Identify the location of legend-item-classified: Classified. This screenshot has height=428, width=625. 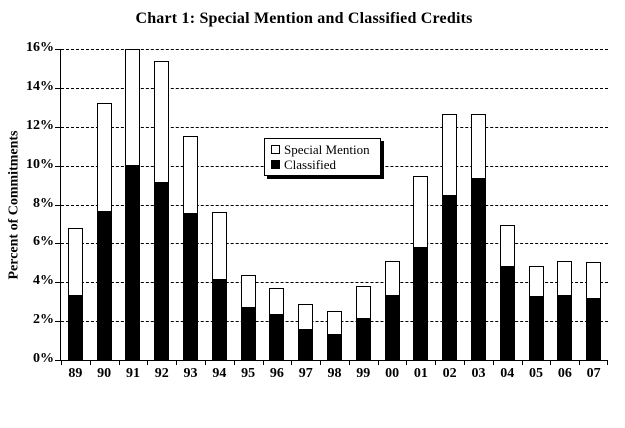
(320, 164).